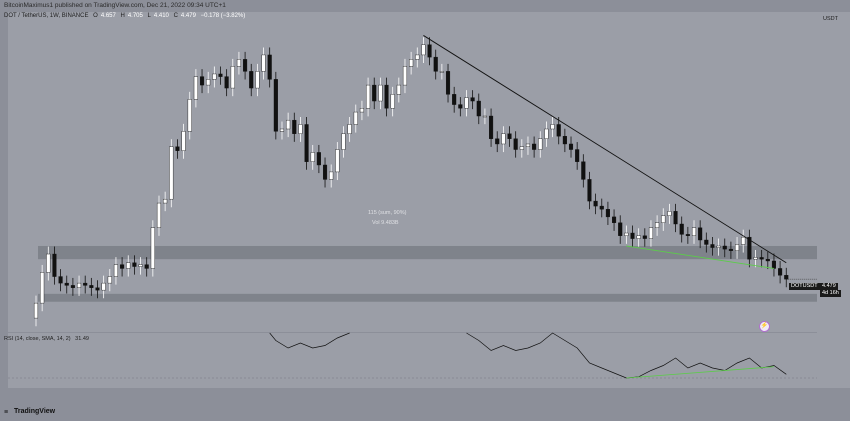 The image size is (850, 421). Describe the element at coordinates (427, 297) in the screenshot. I see `support-zone` at that location.